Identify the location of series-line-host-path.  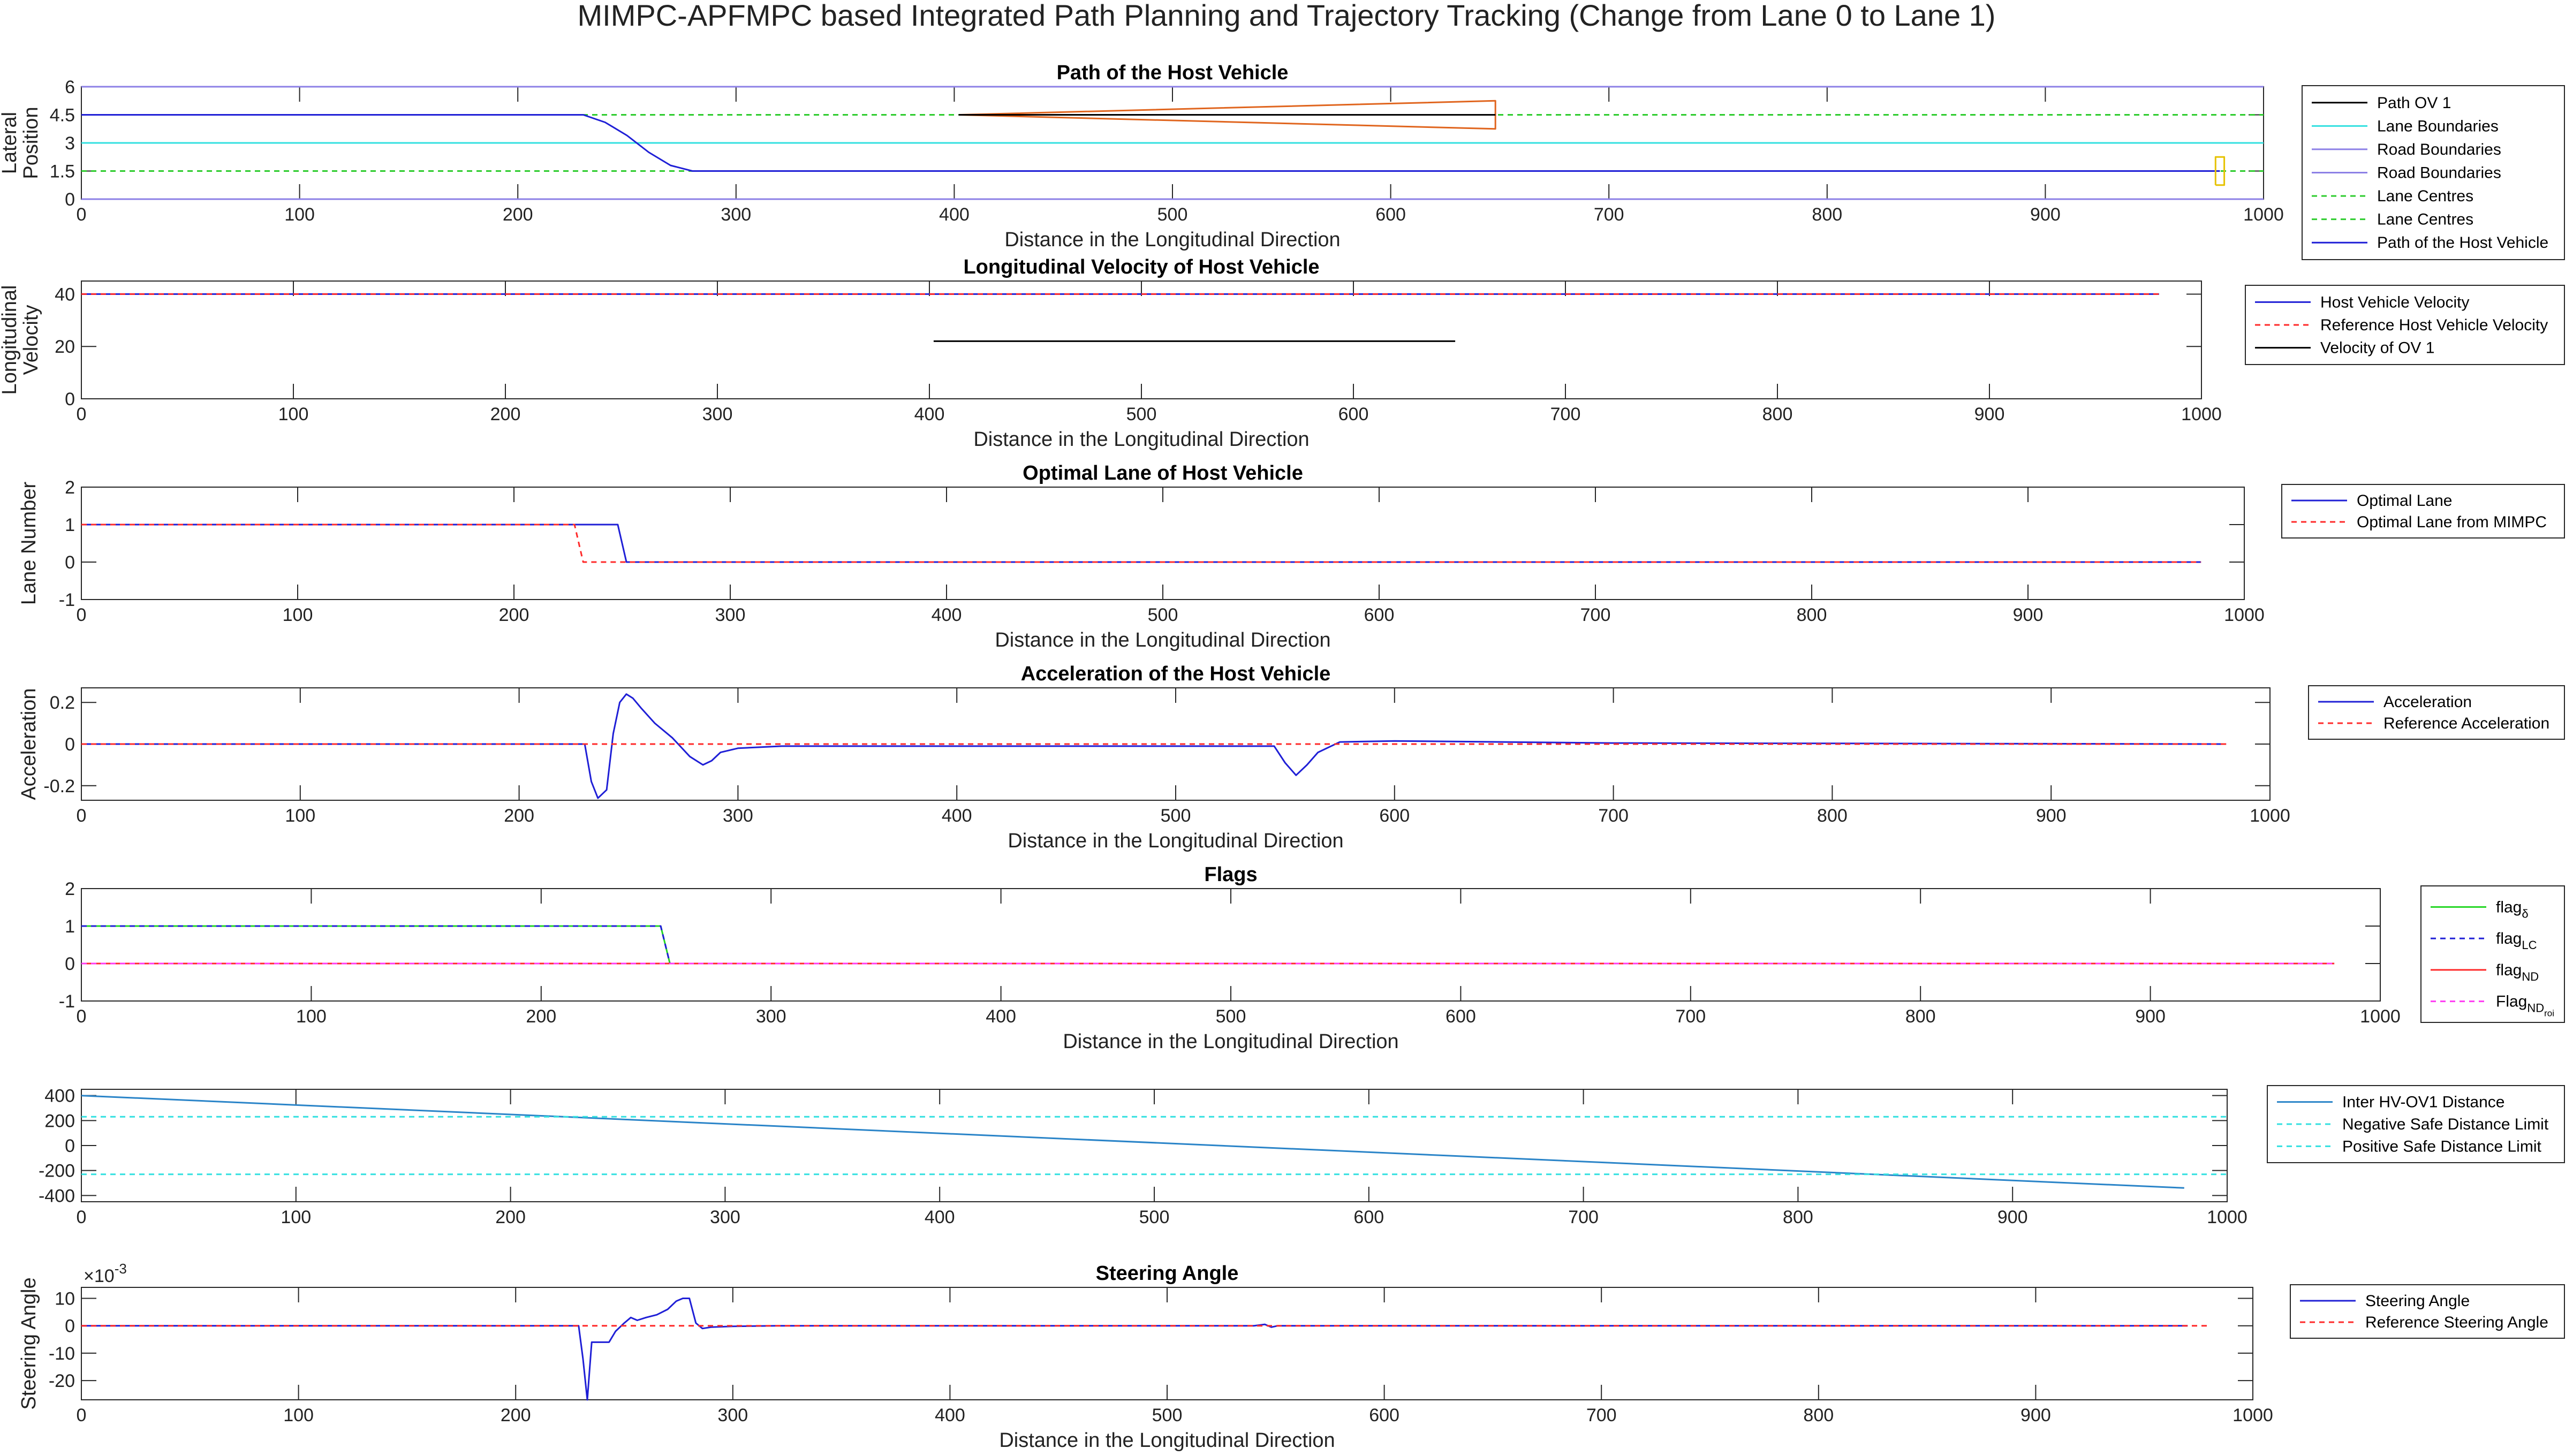
(1150, 143).